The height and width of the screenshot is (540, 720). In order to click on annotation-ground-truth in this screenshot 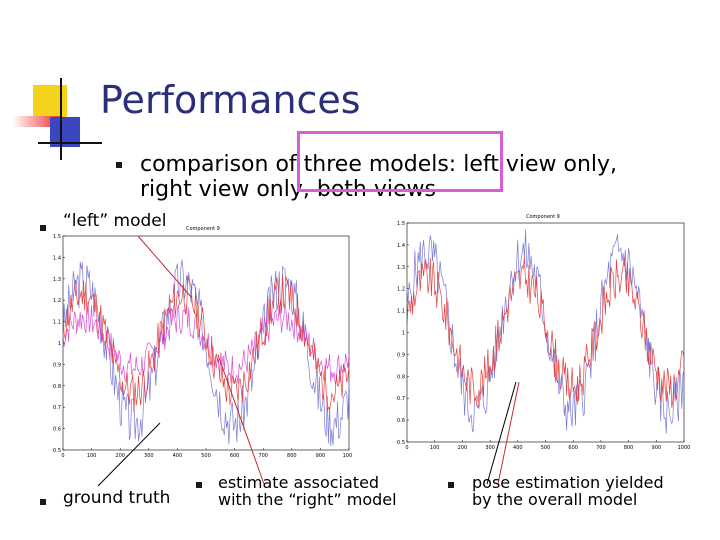, I will do `click(129, 454)`.